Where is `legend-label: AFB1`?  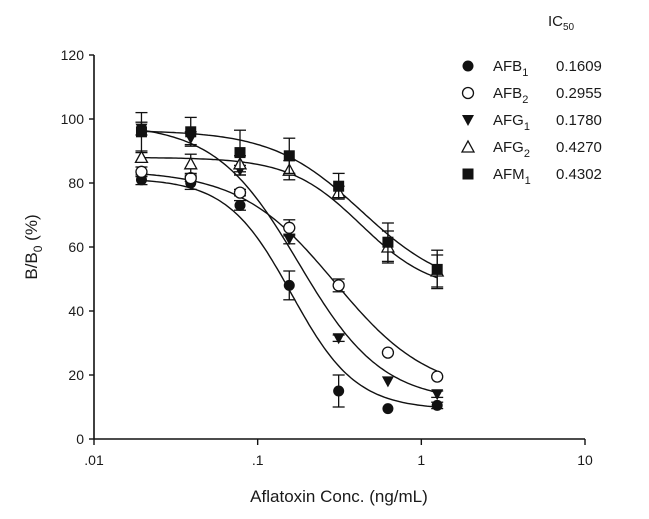 legend-label: AFB1 is located at coordinates (510, 68).